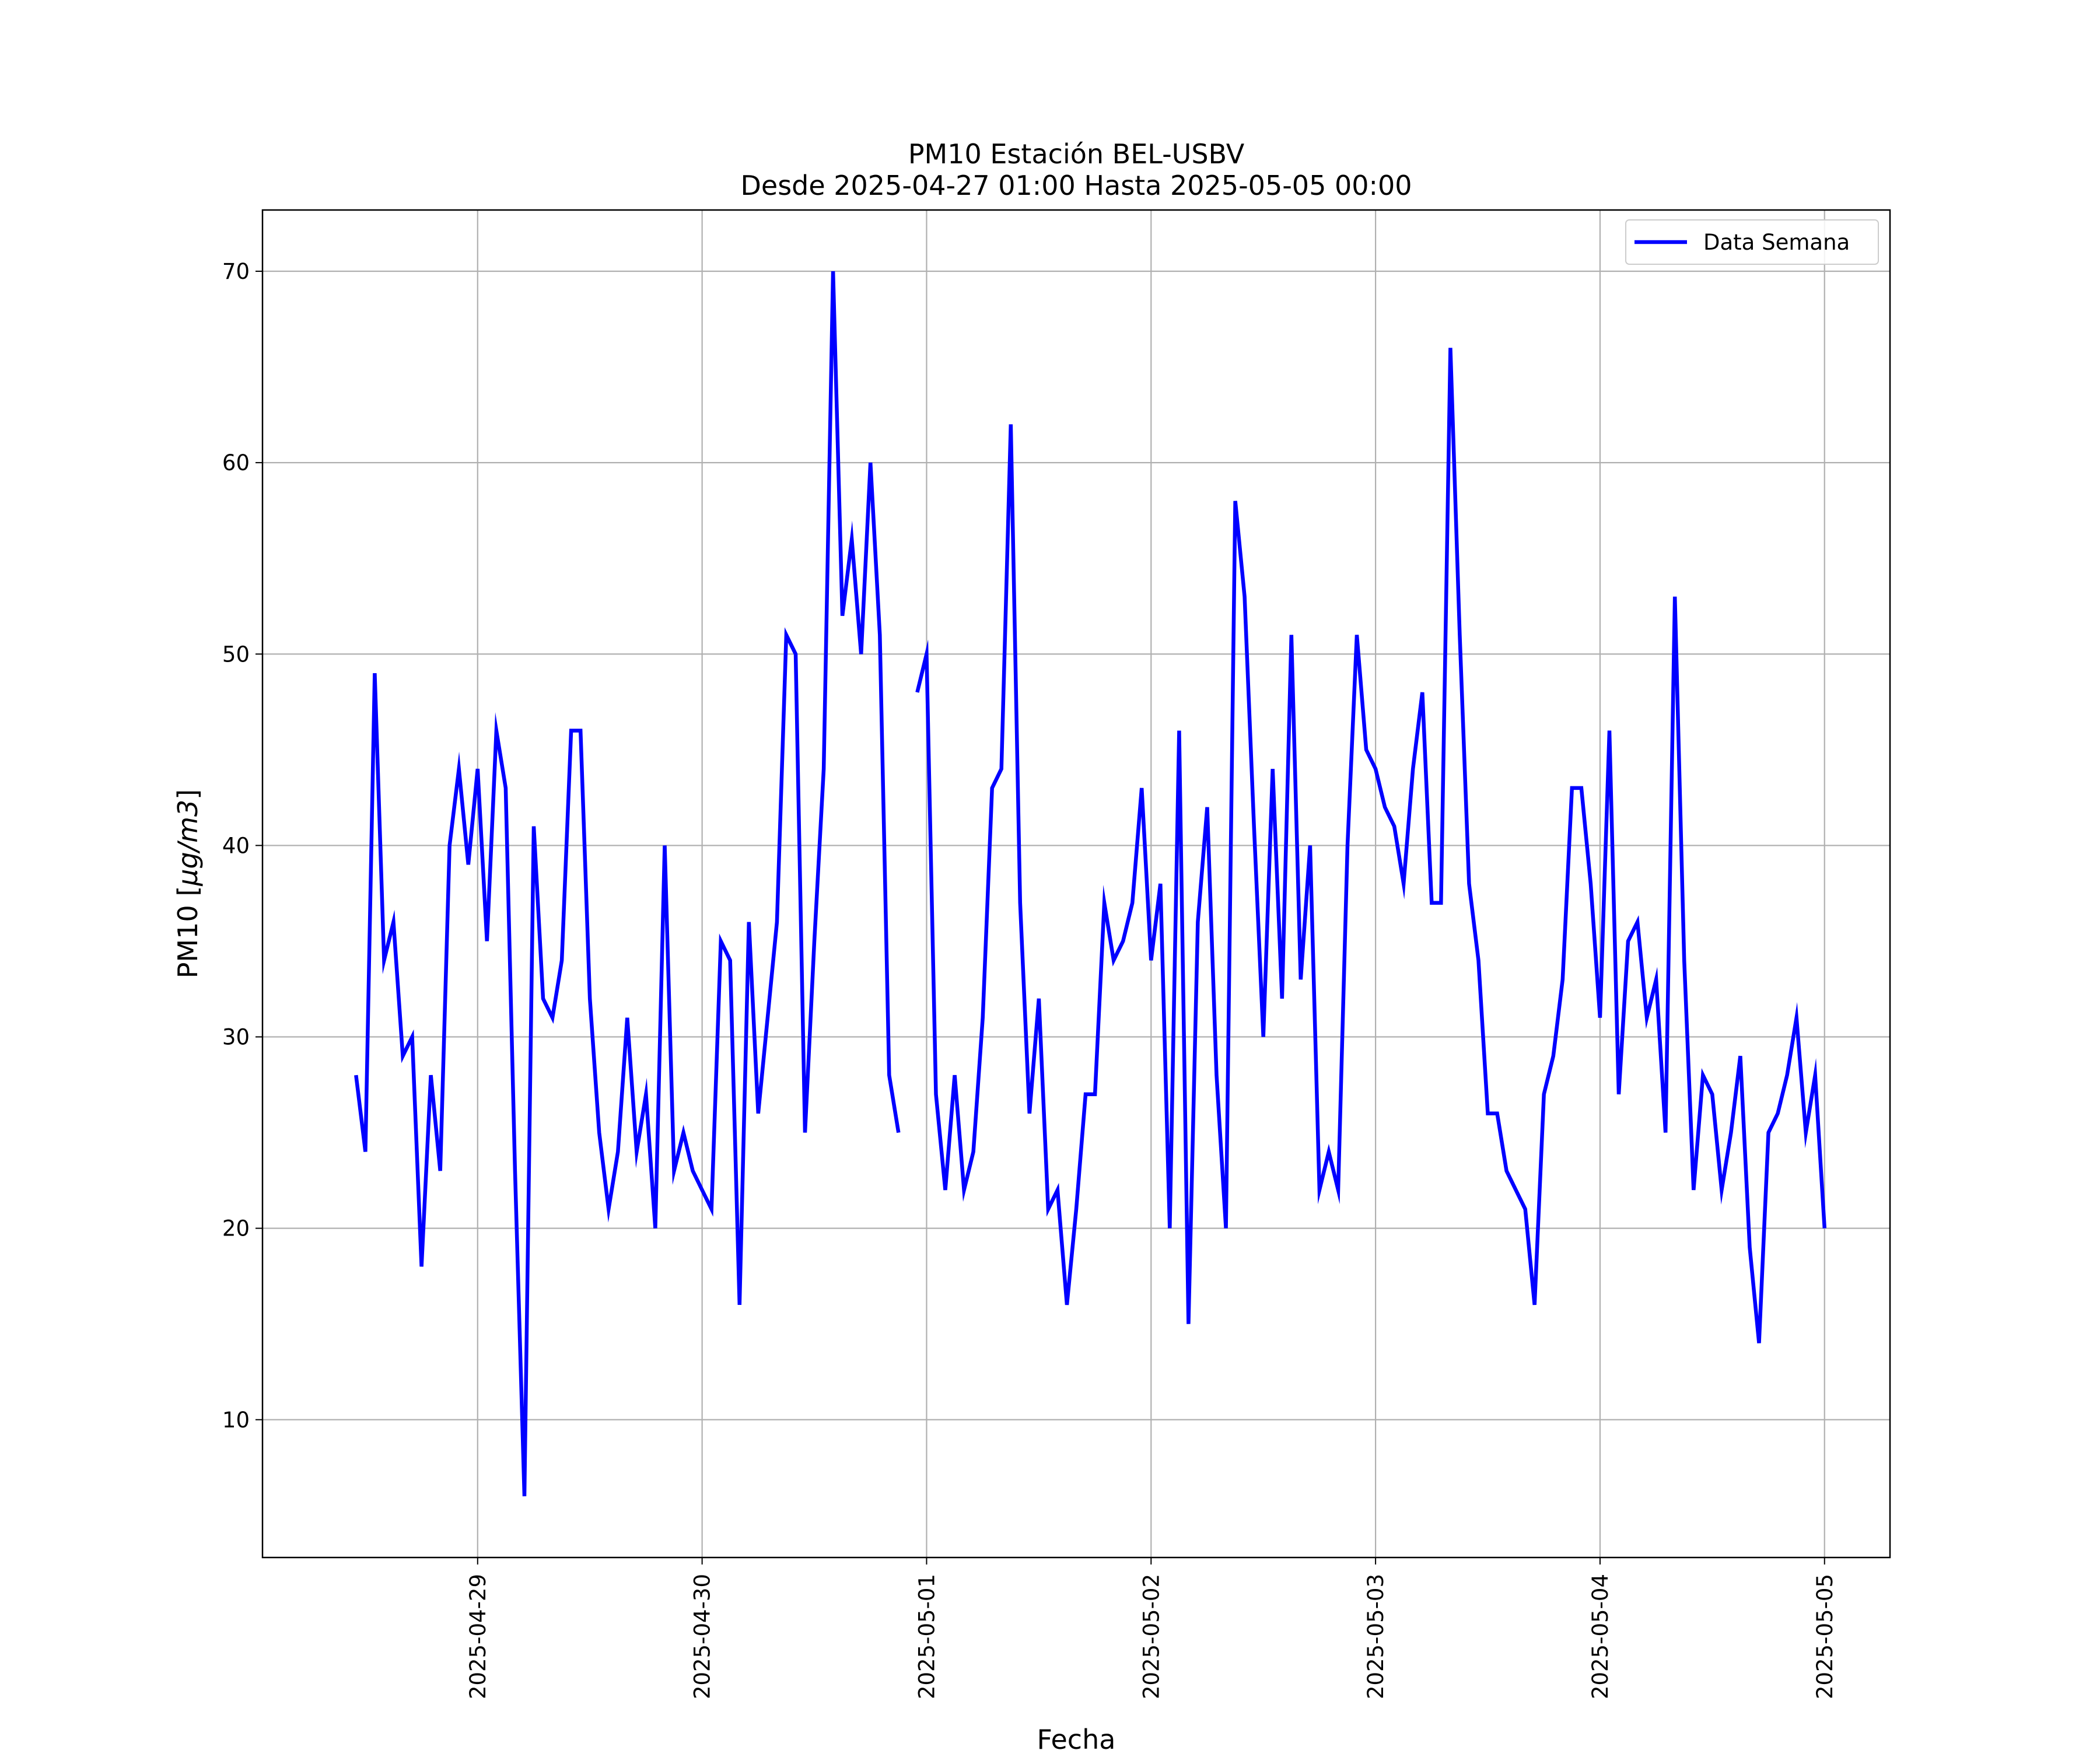 The image size is (2100, 1750). What do you see at coordinates (236, 654) in the screenshot?
I see `y-tick-label: 50` at bounding box center [236, 654].